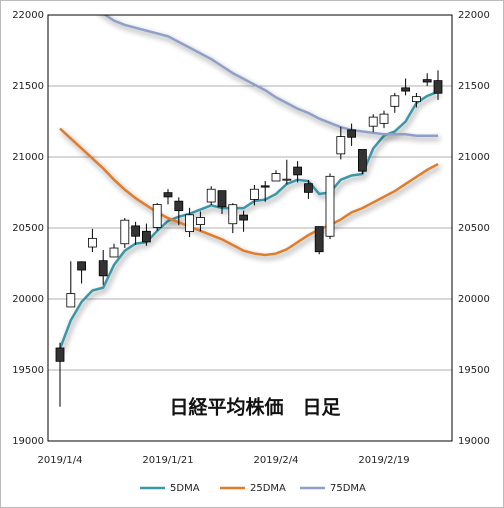 The width and height of the screenshot is (504, 508). I want to click on x-tick-label: 2019/2/19, so click(383, 460).